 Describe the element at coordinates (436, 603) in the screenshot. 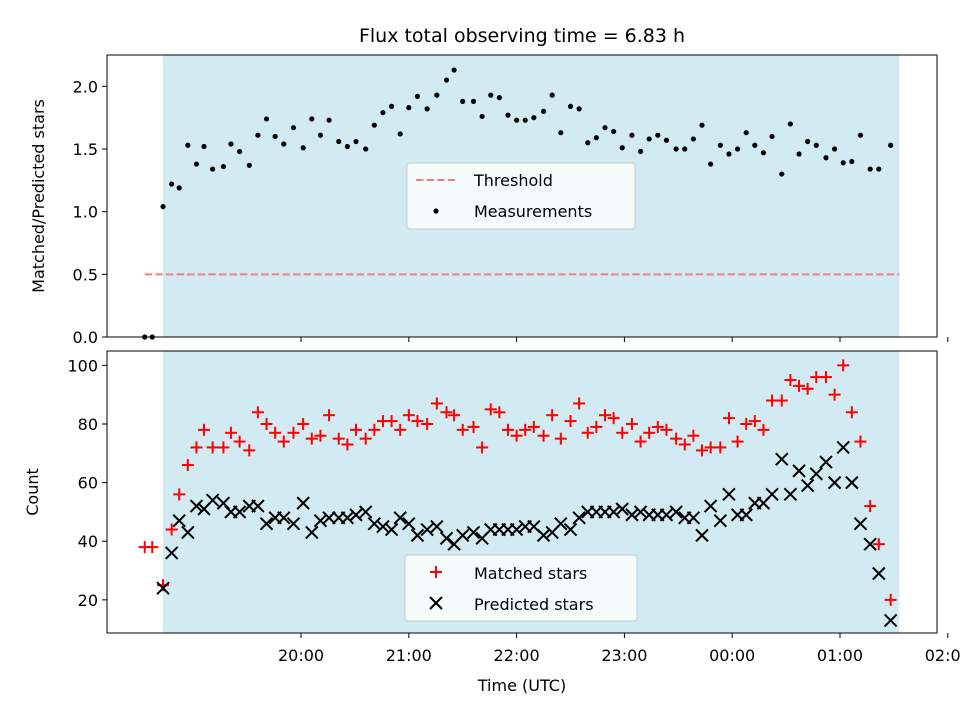

I see `legend-predicted-swatch` at that location.